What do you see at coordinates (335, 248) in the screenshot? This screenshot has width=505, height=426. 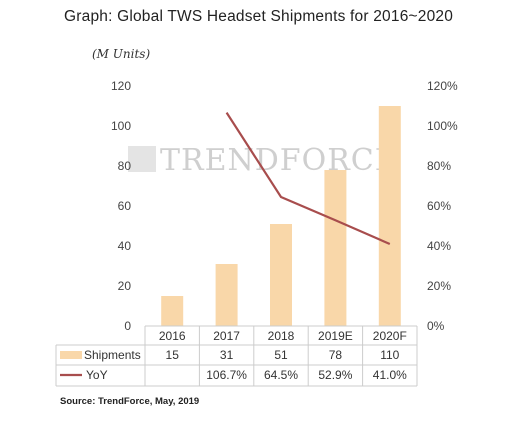 I see `bar-2019E` at bounding box center [335, 248].